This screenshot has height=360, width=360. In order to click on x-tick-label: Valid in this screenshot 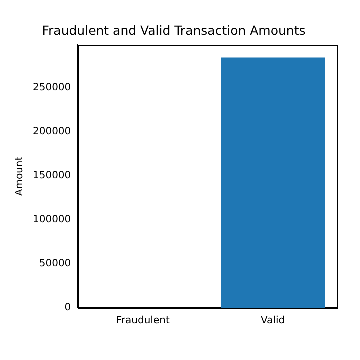, I will do `click(273, 321)`.